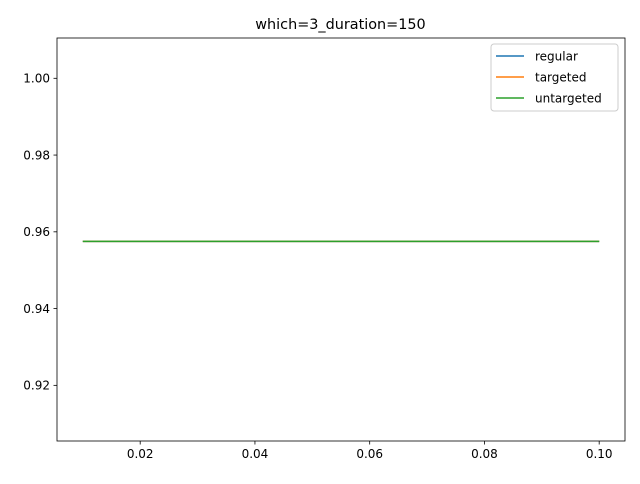 The height and width of the screenshot is (484, 640). What do you see at coordinates (36, 232) in the screenshot?
I see `y-tick-label: 0.96` at bounding box center [36, 232].